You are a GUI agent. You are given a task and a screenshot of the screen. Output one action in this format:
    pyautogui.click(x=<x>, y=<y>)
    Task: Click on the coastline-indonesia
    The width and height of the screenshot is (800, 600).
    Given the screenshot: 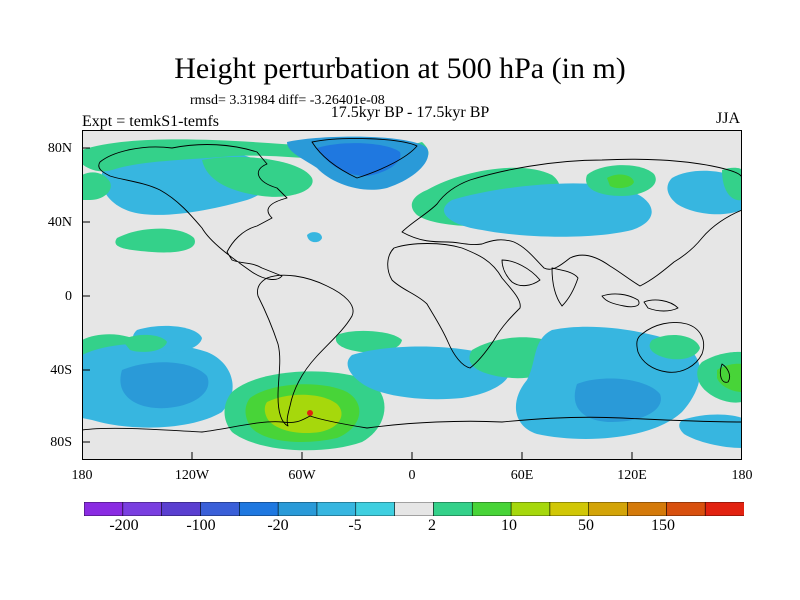 What is the action you would take?
    pyautogui.click(x=640, y=302)
    